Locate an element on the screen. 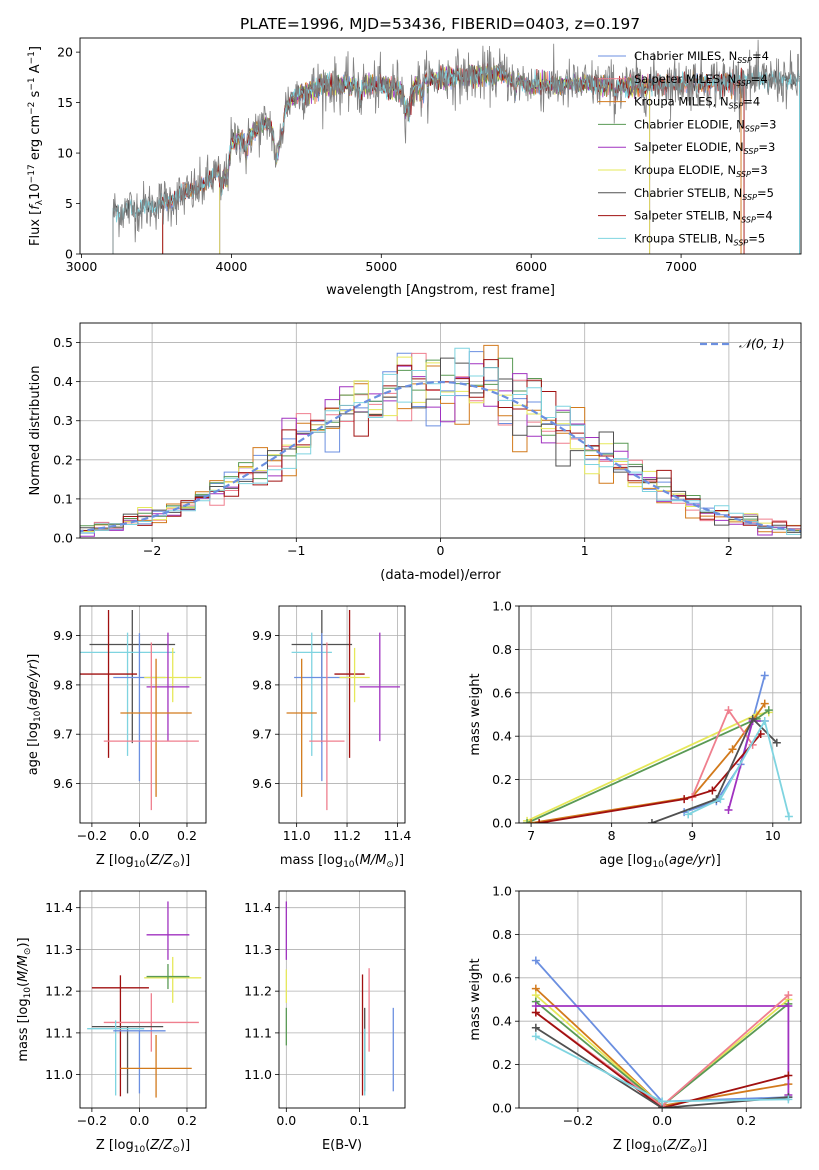 Image resolution: width=819 pixels, height=1170 pixels. weight-line-chabrier-stelib is located at coordinates (714, 770).